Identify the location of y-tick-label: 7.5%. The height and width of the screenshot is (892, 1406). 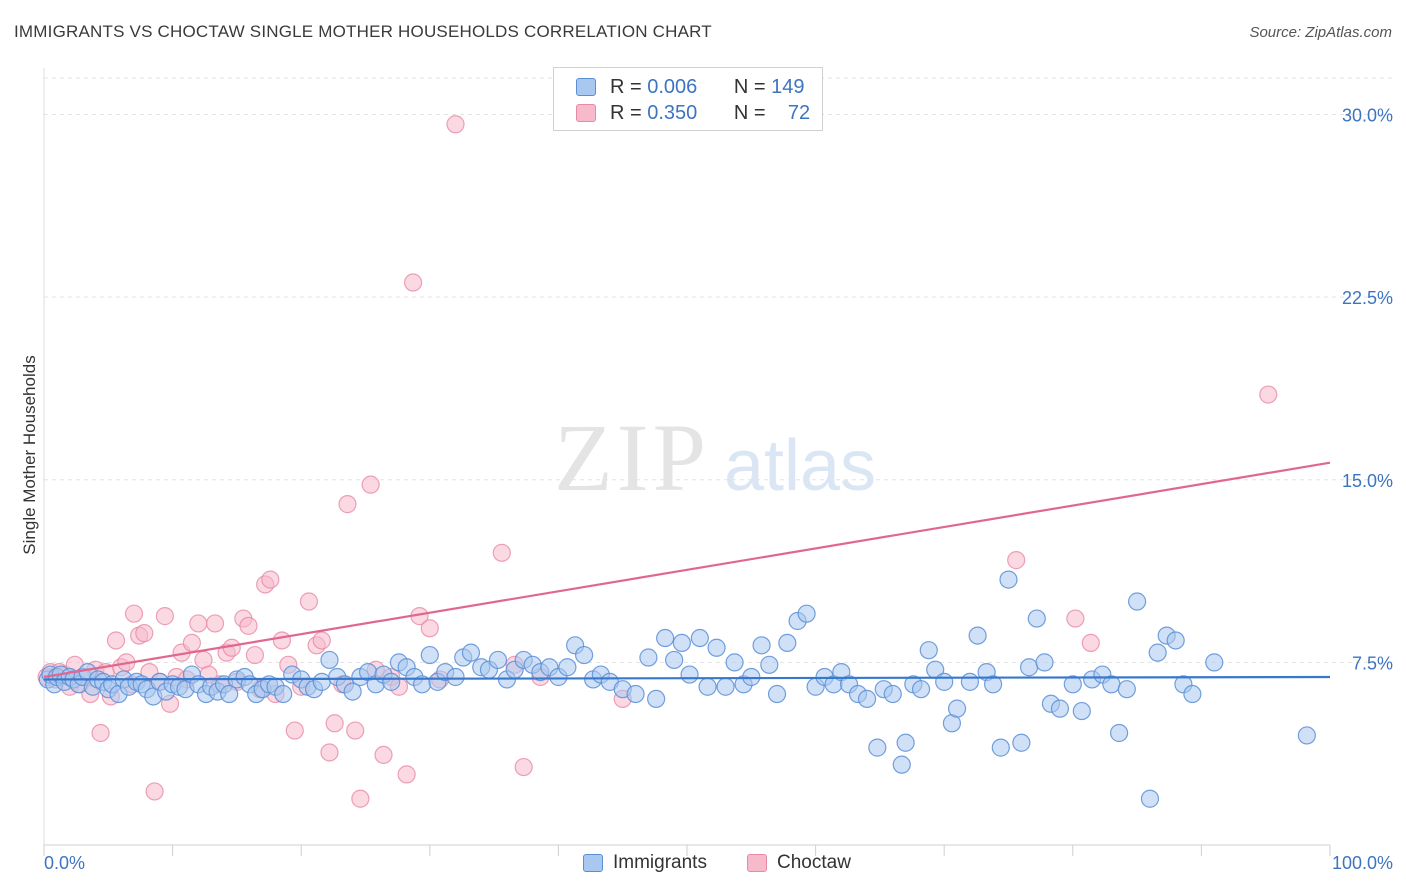
(1372, 663).